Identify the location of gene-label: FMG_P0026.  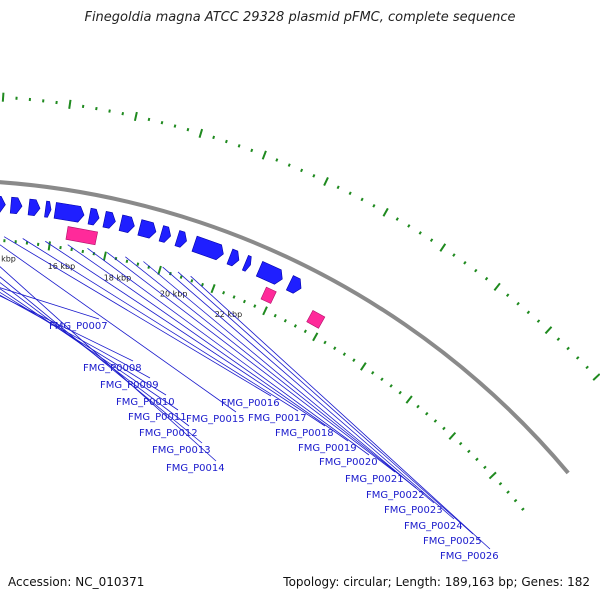
(469, 556).